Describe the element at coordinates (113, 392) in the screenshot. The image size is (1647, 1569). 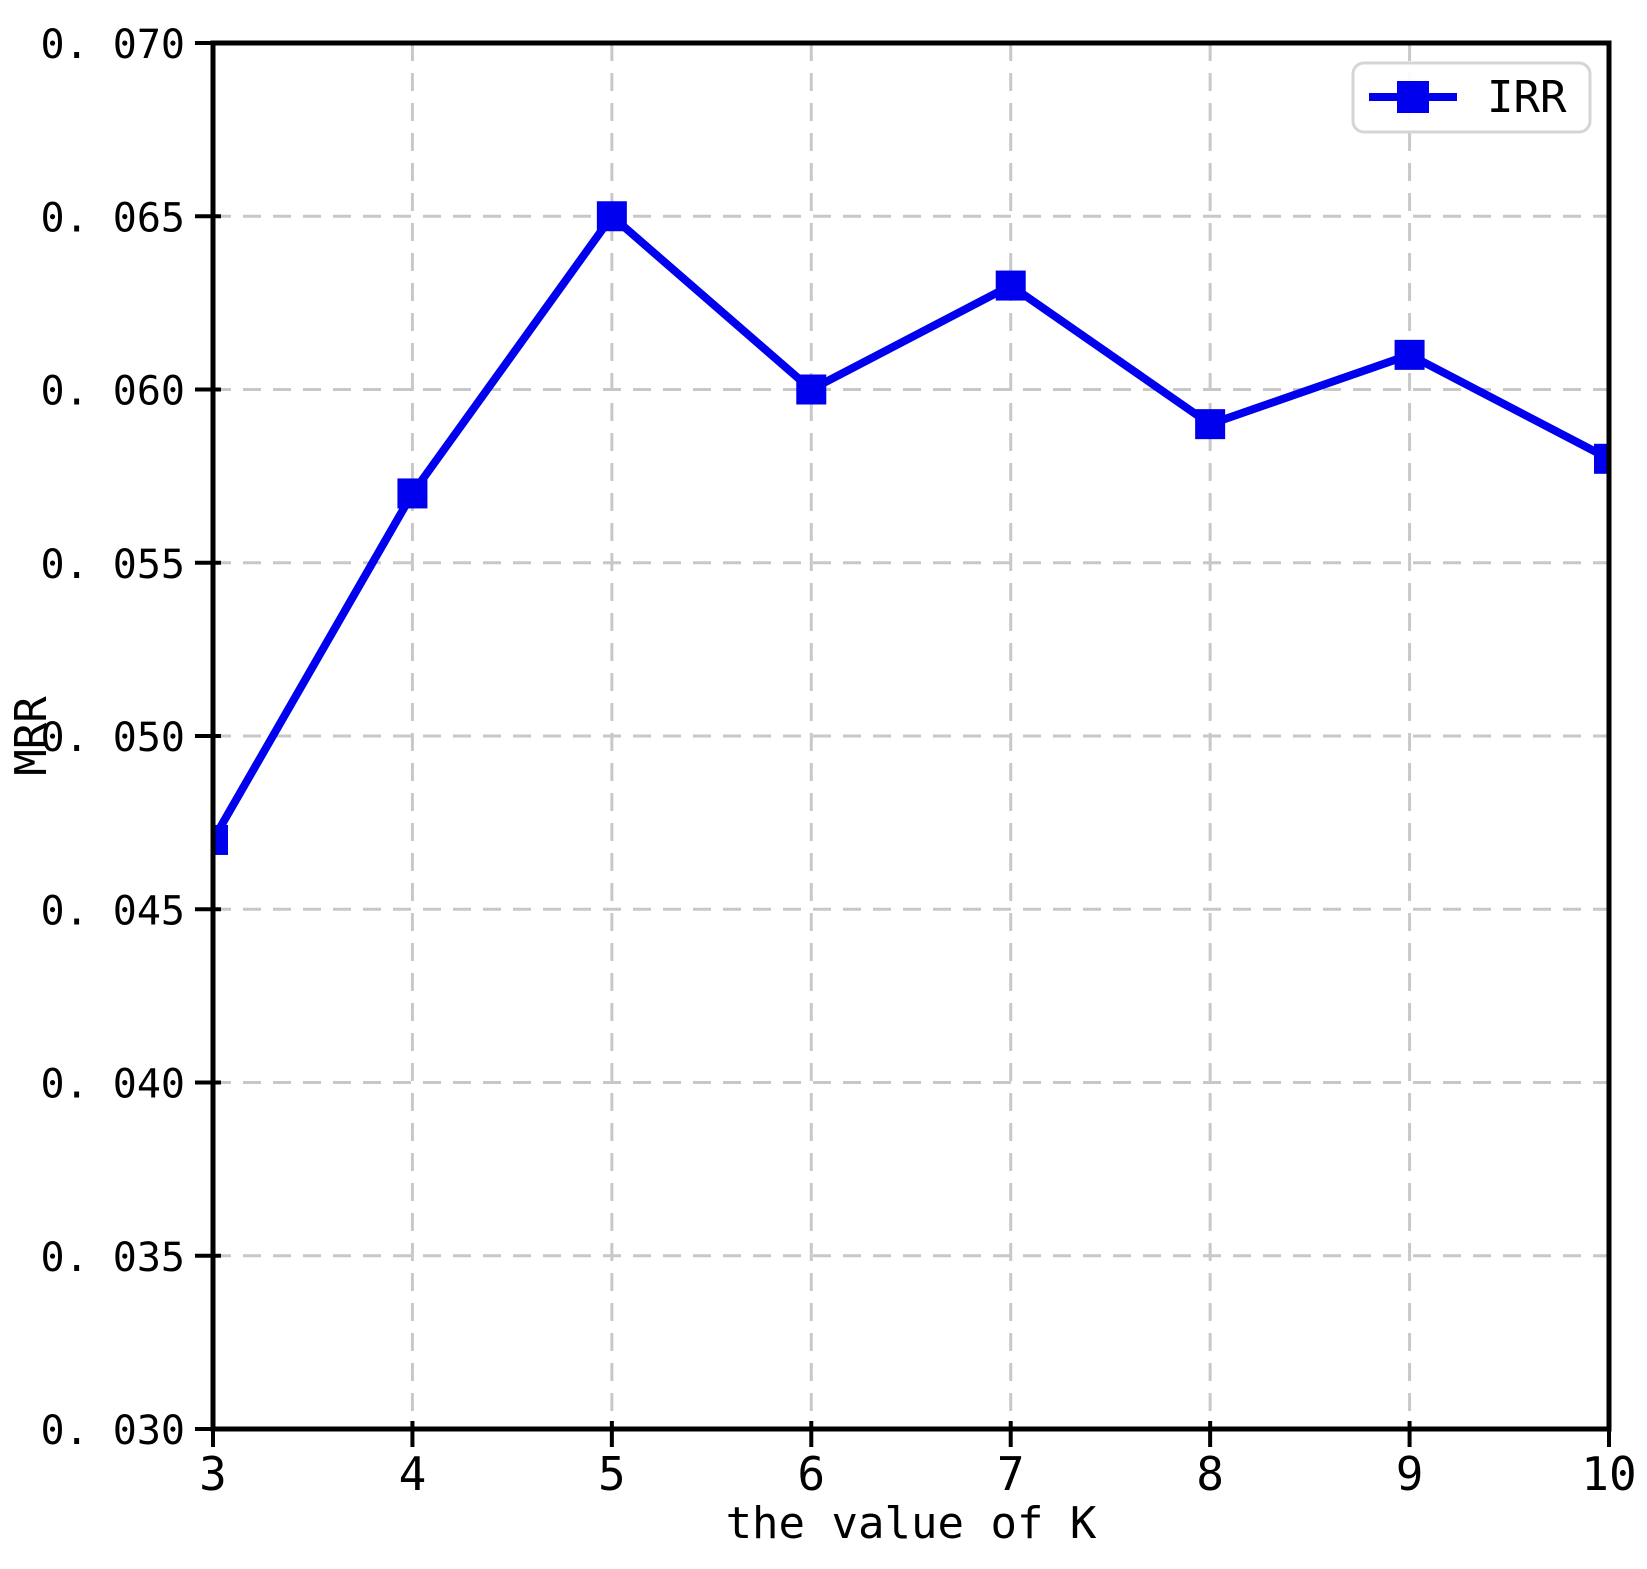
I see `y-tick-label: 0. 060` at that location.